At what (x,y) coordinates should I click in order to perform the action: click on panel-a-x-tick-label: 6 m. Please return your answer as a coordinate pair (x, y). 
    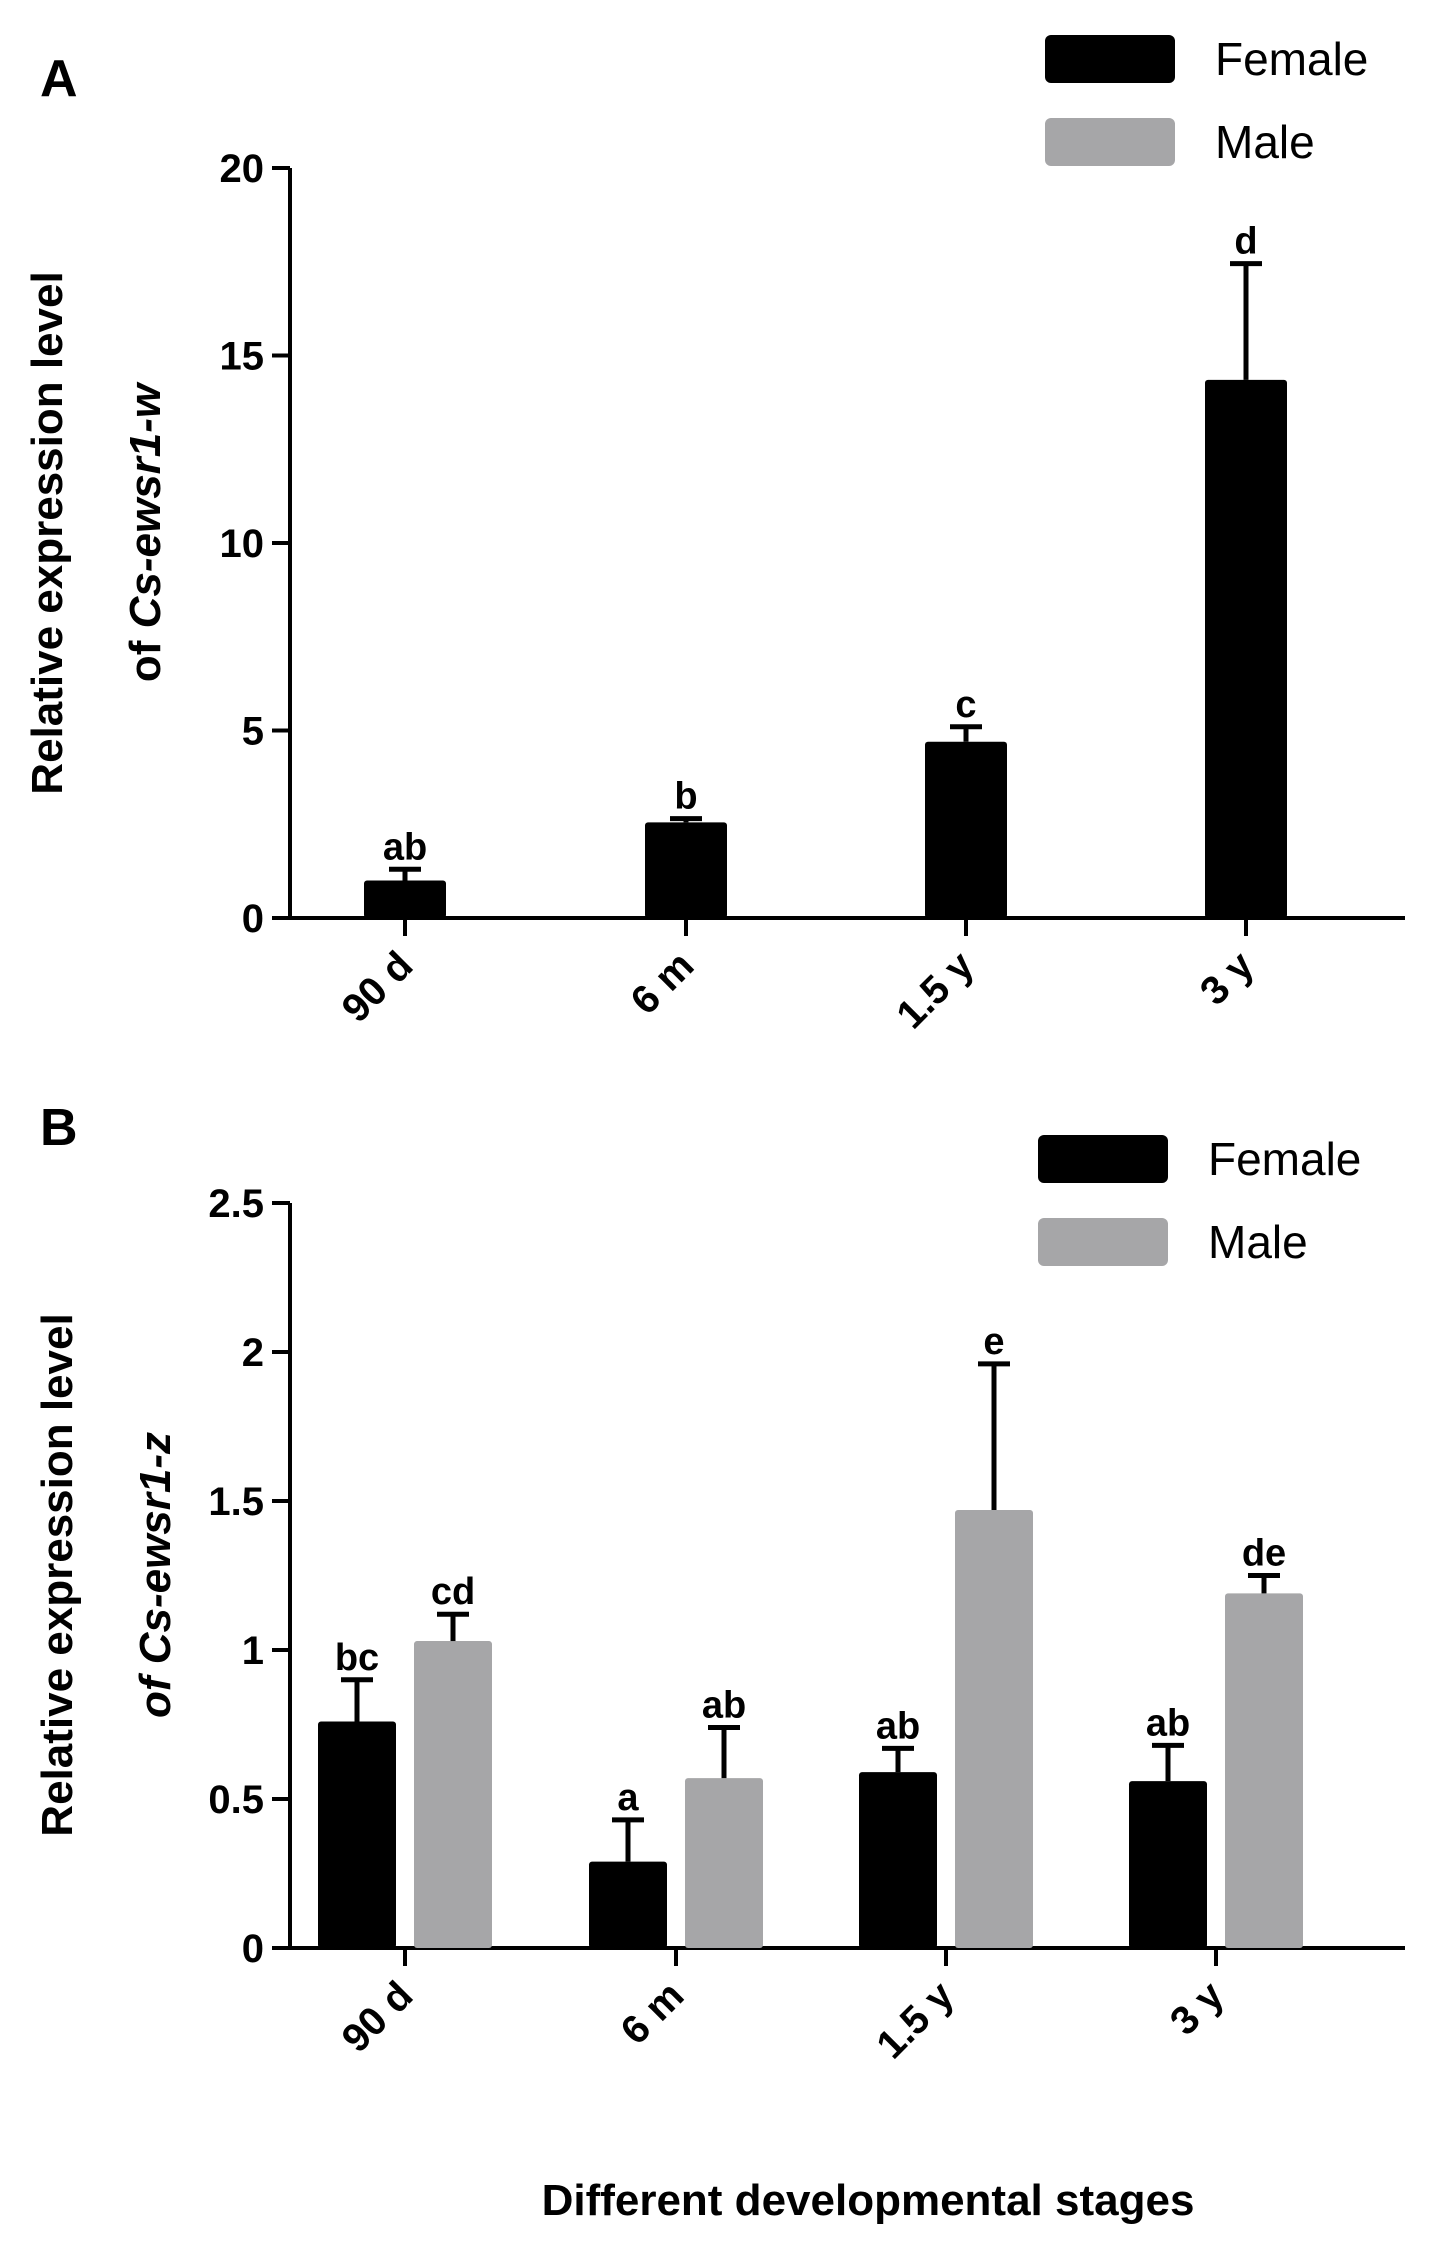
    Looking at the image, I should click on (663, 983).